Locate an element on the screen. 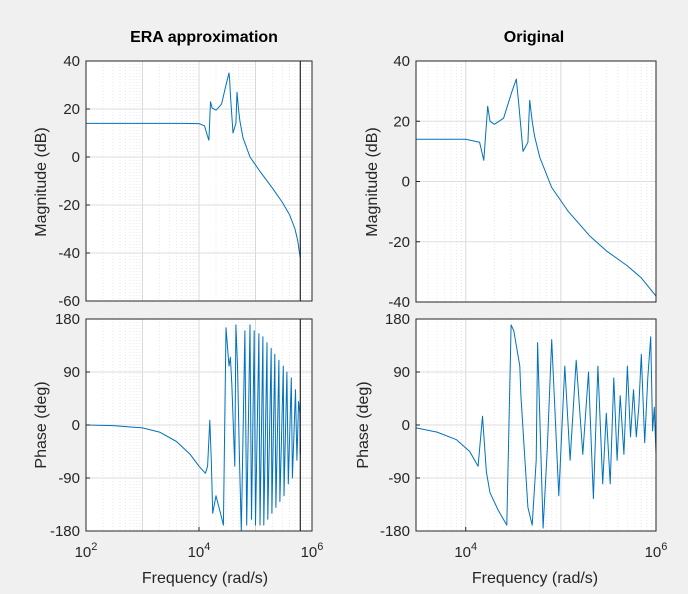 This screenshot has height=594, width=688. orig-phase-series-line is located at coordinates (536, 426).